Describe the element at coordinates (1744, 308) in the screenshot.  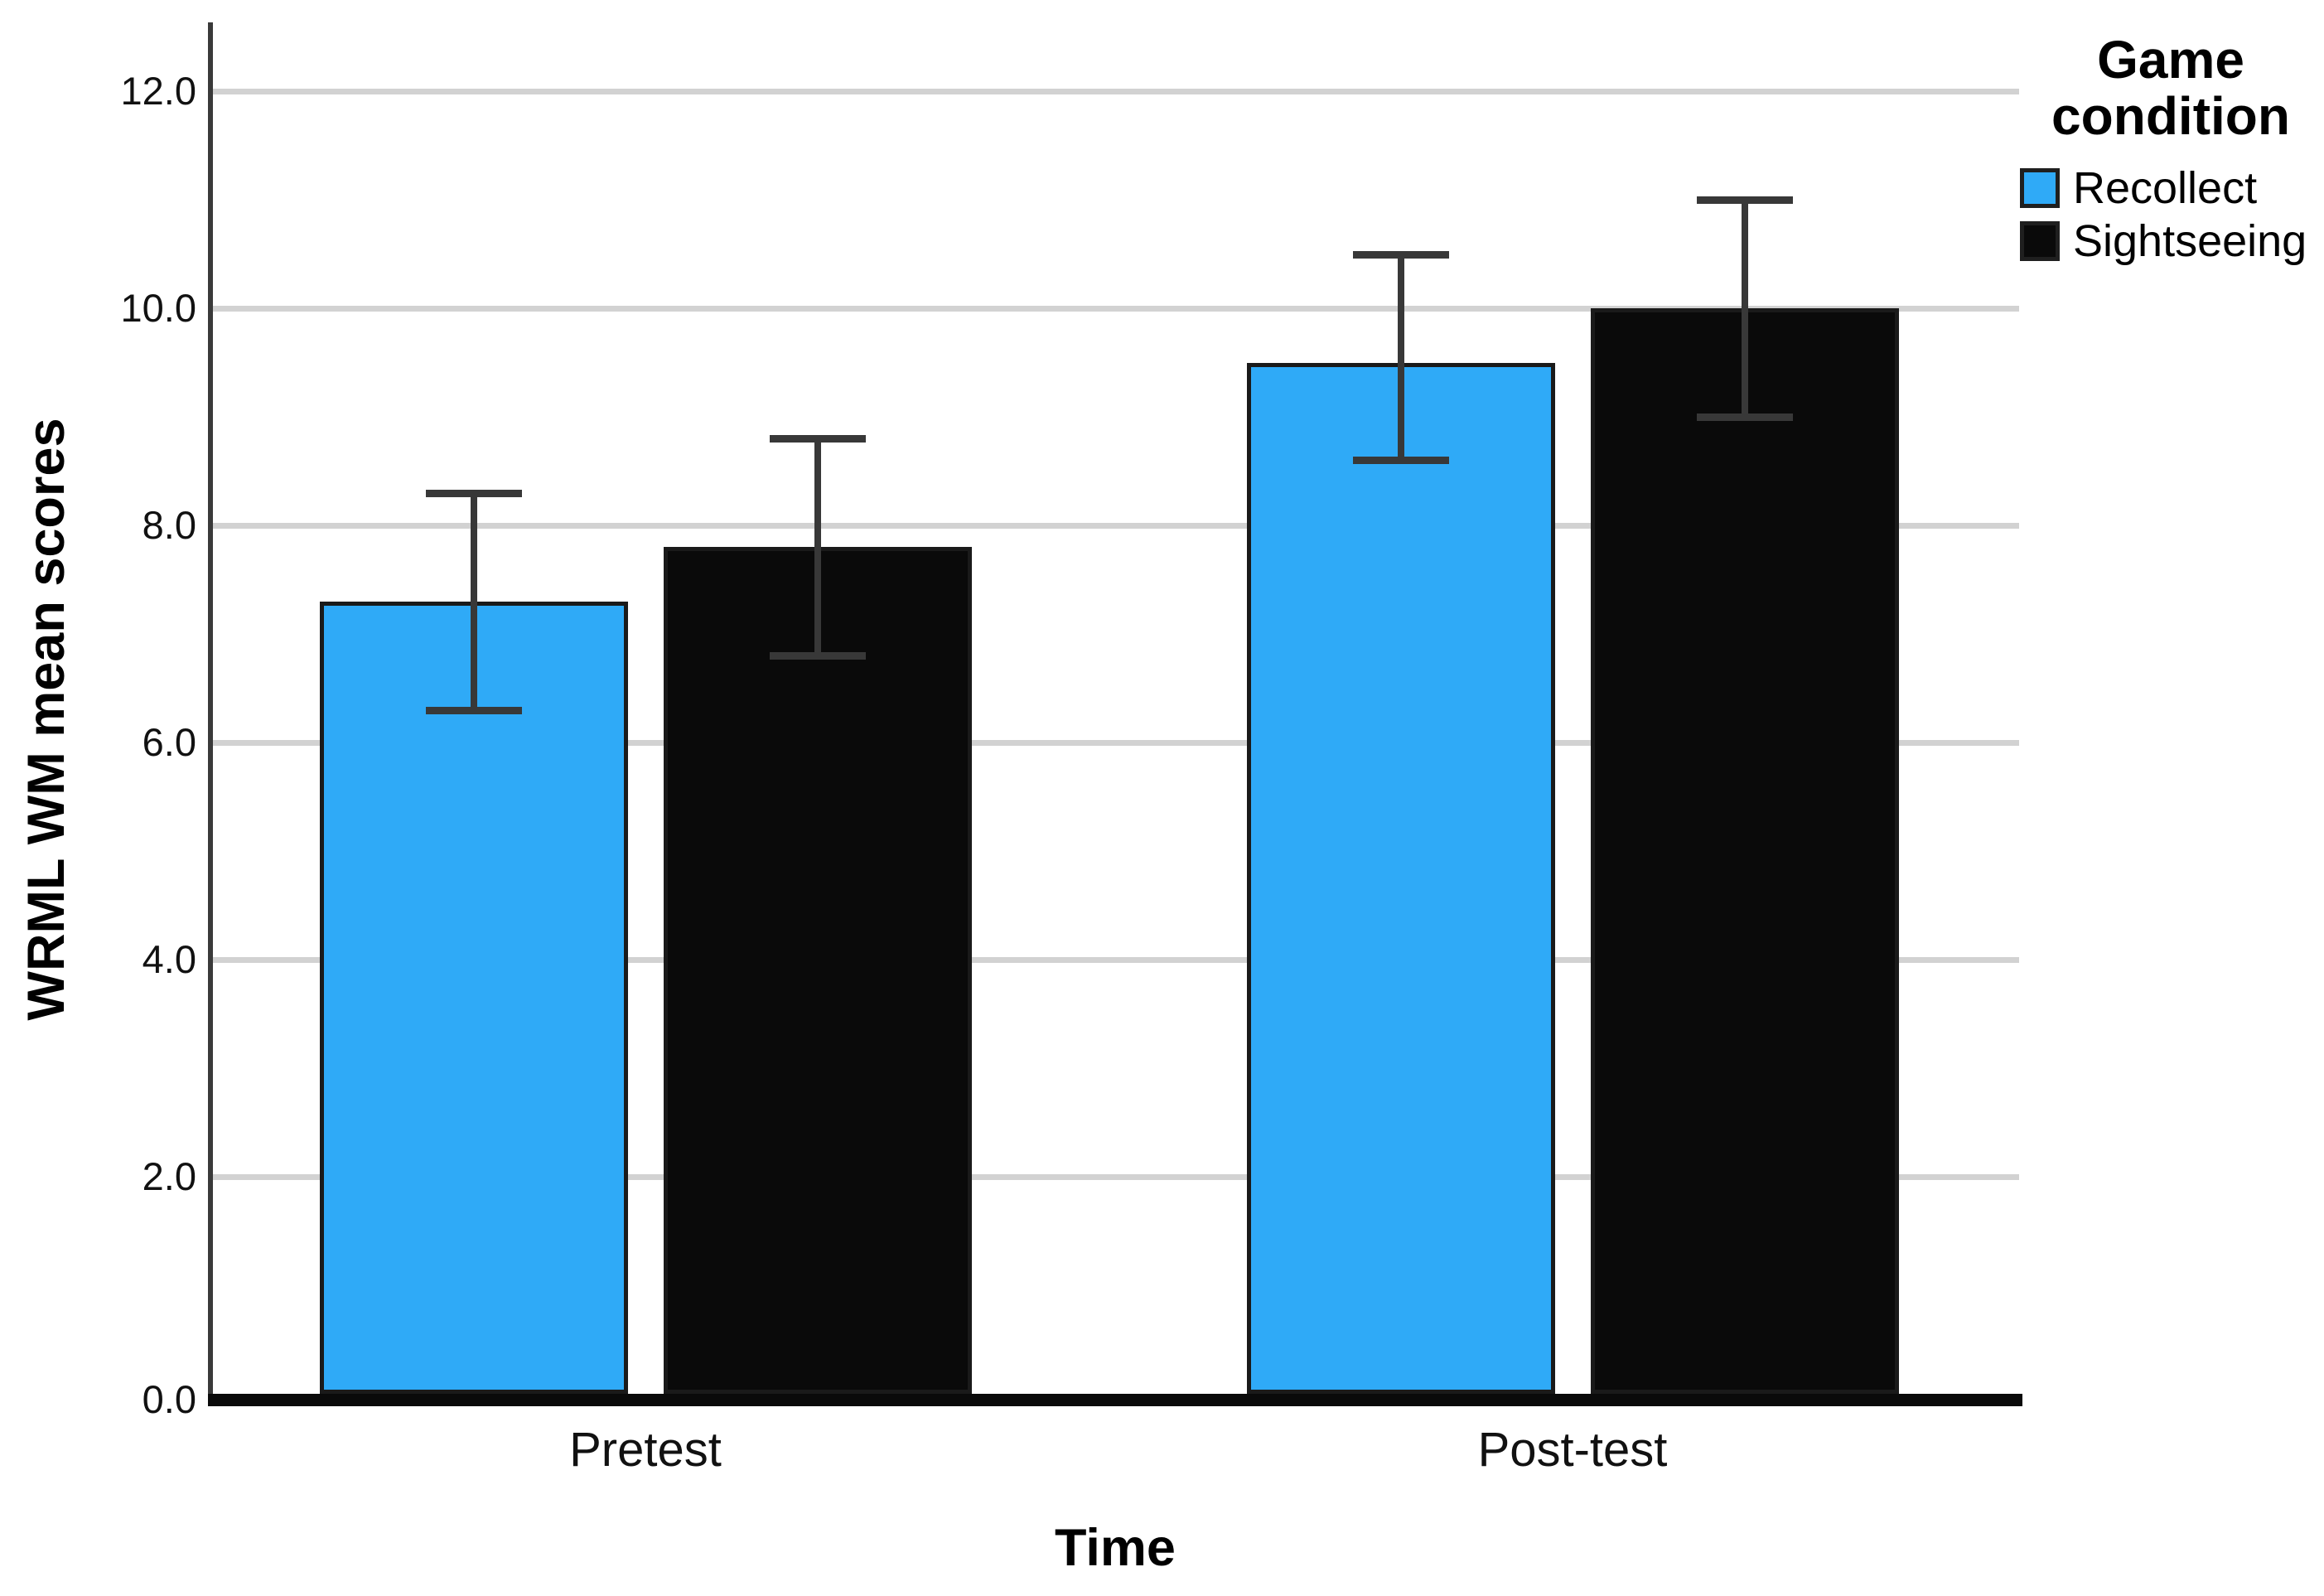
I see `error-bar-post-test-sightseeing` at that location.